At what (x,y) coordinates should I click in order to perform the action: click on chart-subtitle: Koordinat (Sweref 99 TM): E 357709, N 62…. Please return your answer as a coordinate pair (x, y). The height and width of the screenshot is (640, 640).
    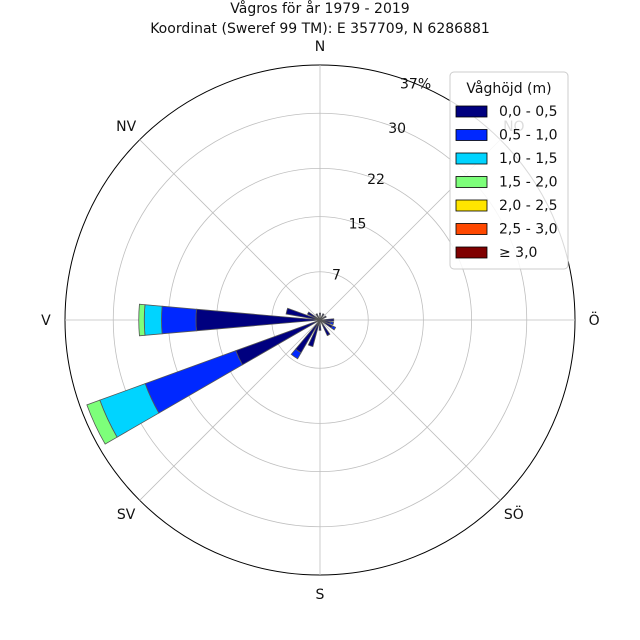
    Looking at the image, I should click on (320, 29).